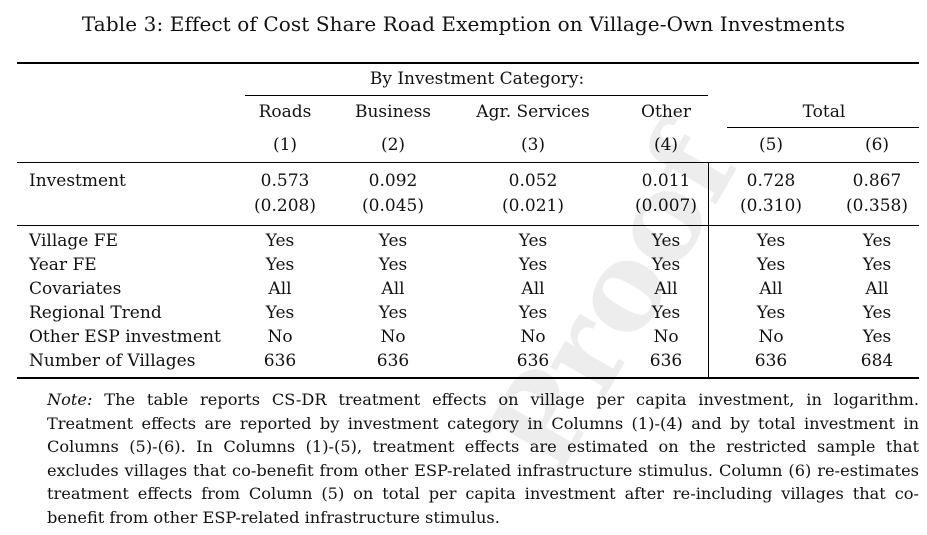 This screenshot has height=535, width=927. I want to click on group-header: By Investment Category:, so click(477, 79).